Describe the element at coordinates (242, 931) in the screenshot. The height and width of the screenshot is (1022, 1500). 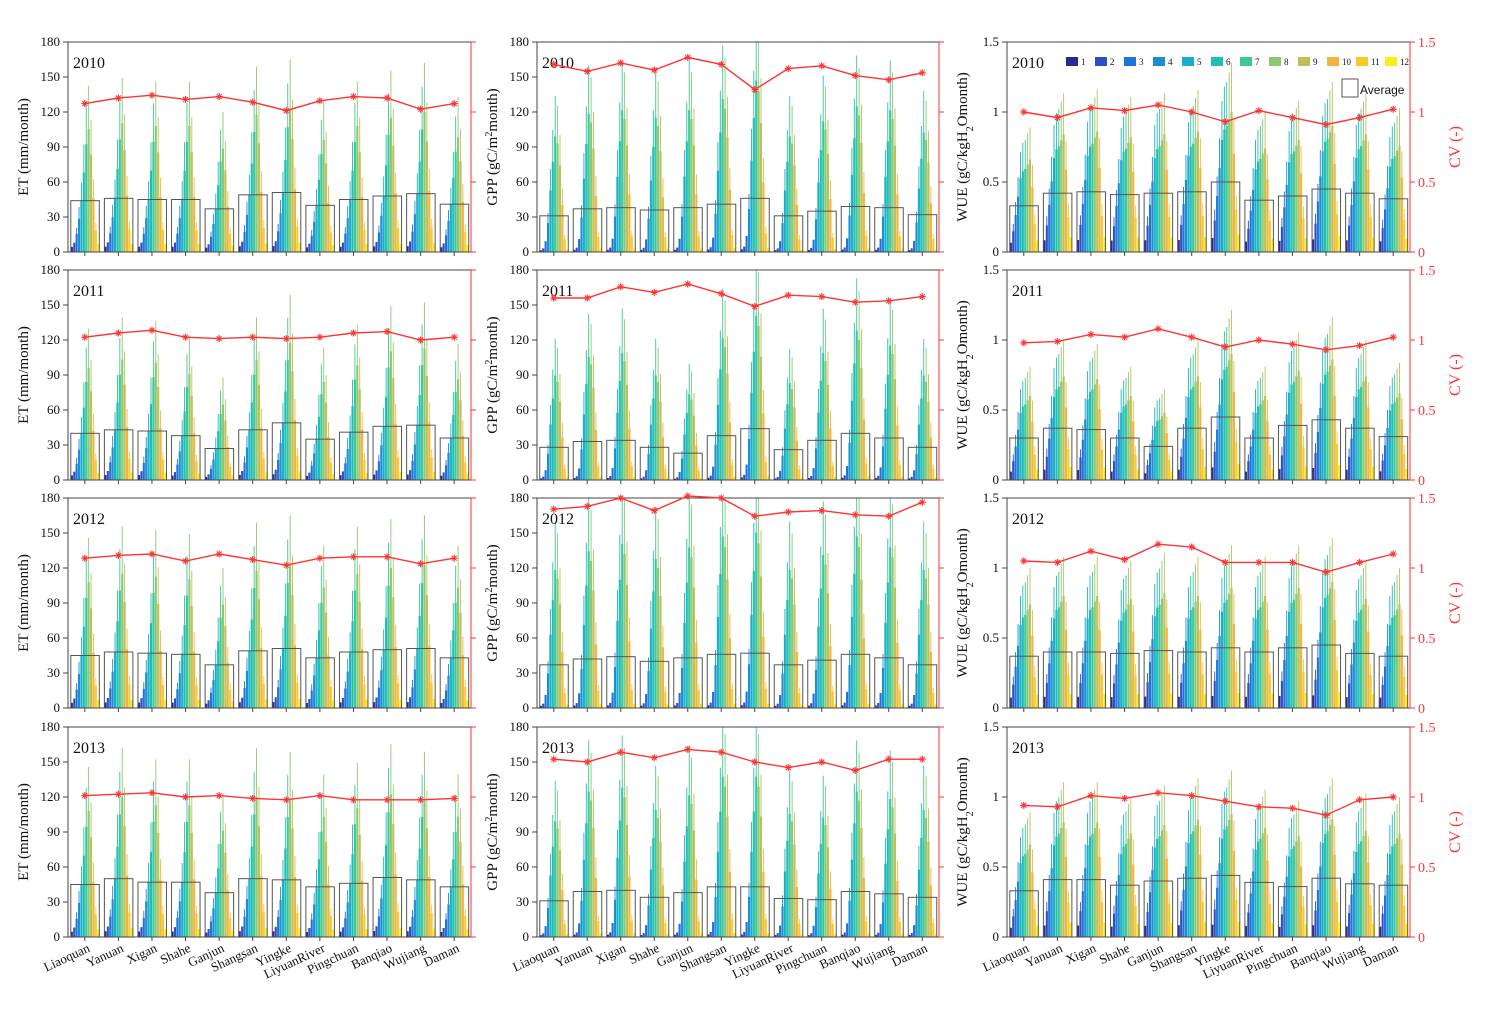
I see `bar-month-2-Shangsan` at that location.